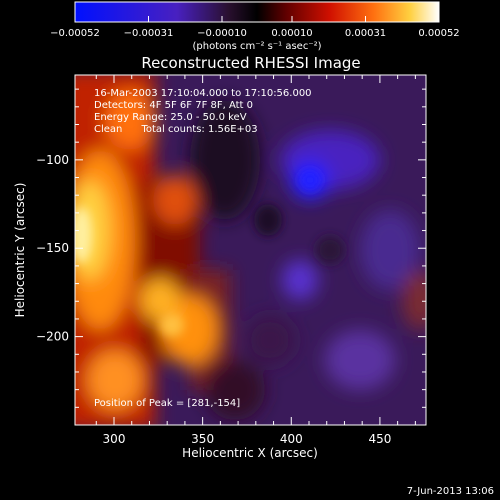 This screenshot has height=500, width=500. What do you see at coordinates (450, 491) in the screenshot?
I see `footer-date: 7-Jun-2013 13:06` at bounding box center [450, 491].